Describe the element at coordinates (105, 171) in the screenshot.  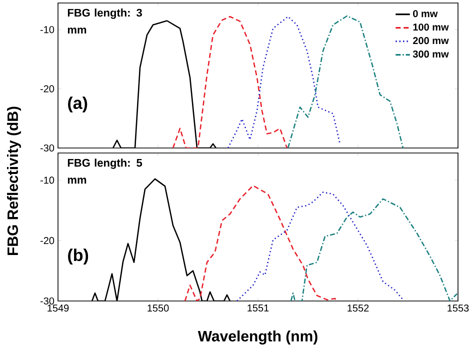
I see `annotation: FBG length: 5 mm` at that location.